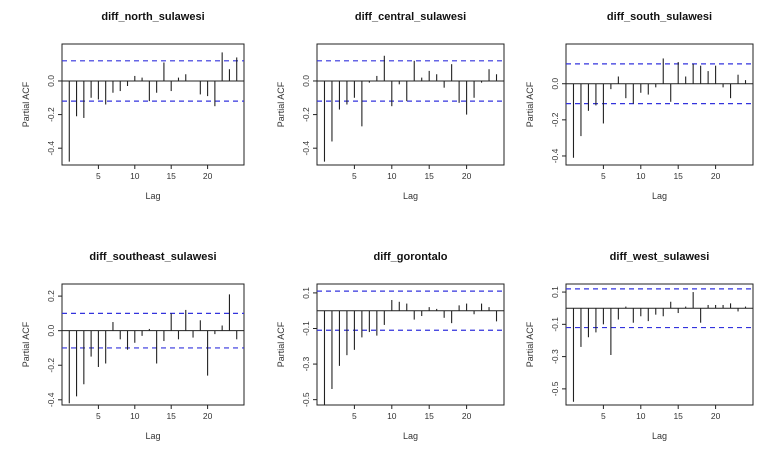  I want to click on panel-title: diff_southeast_sulawesi, so click(152, 257).